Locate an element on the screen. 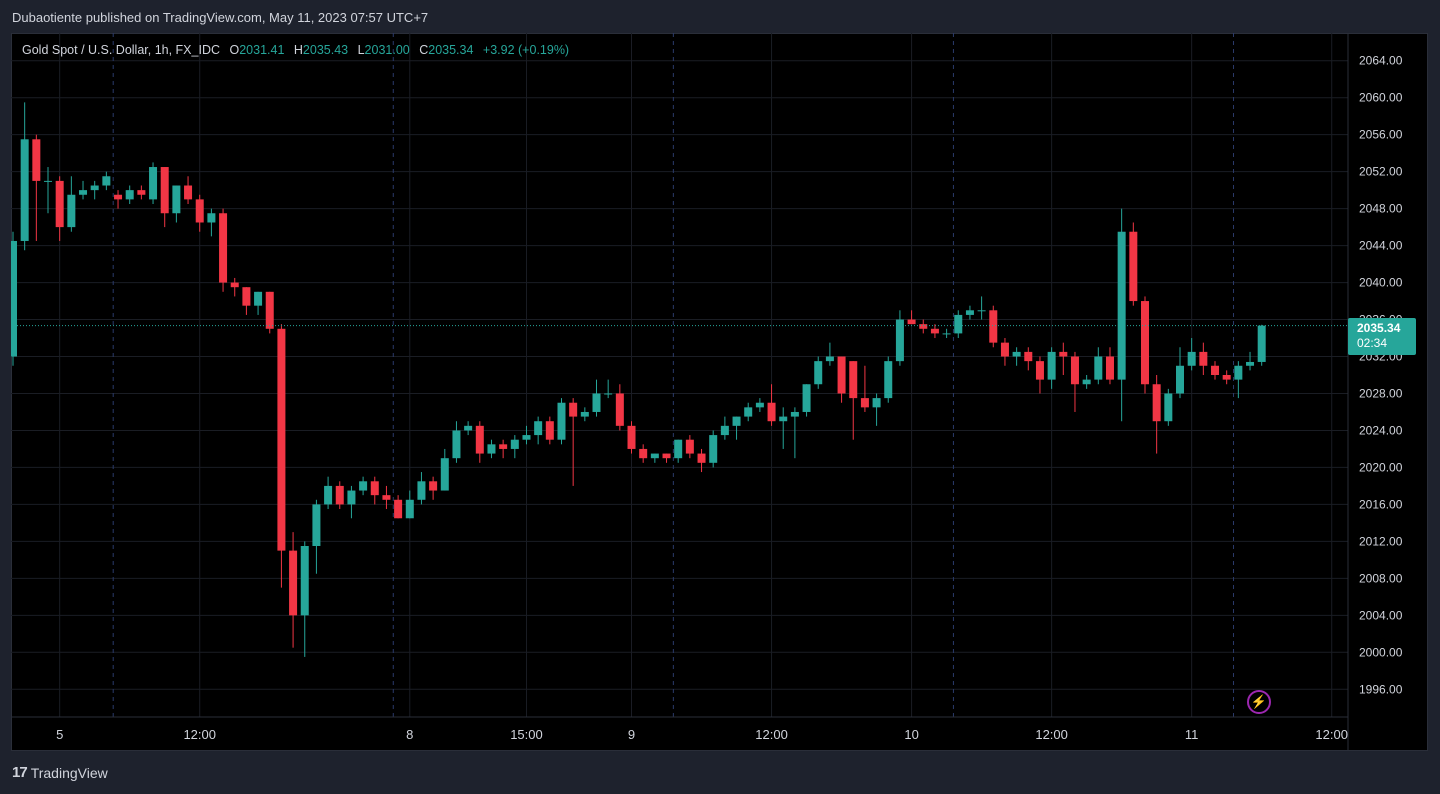 The height and width of the screenshot is (794, 1440). bar-countdown: 02:34 is located at coordinates (1372, 343).